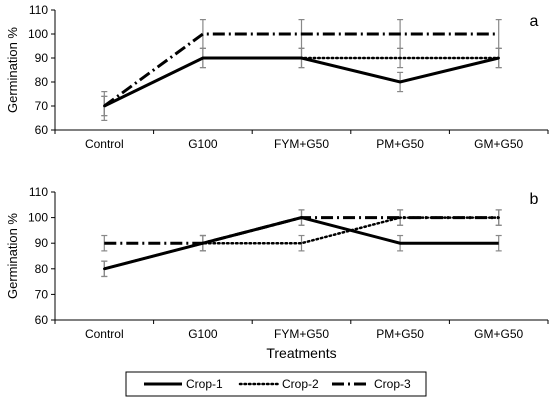  What do you see at coordinates (42, 58) in the screenshot?
I see `panel-a-y-tick-label: 90` at bounding box center [42, 58].